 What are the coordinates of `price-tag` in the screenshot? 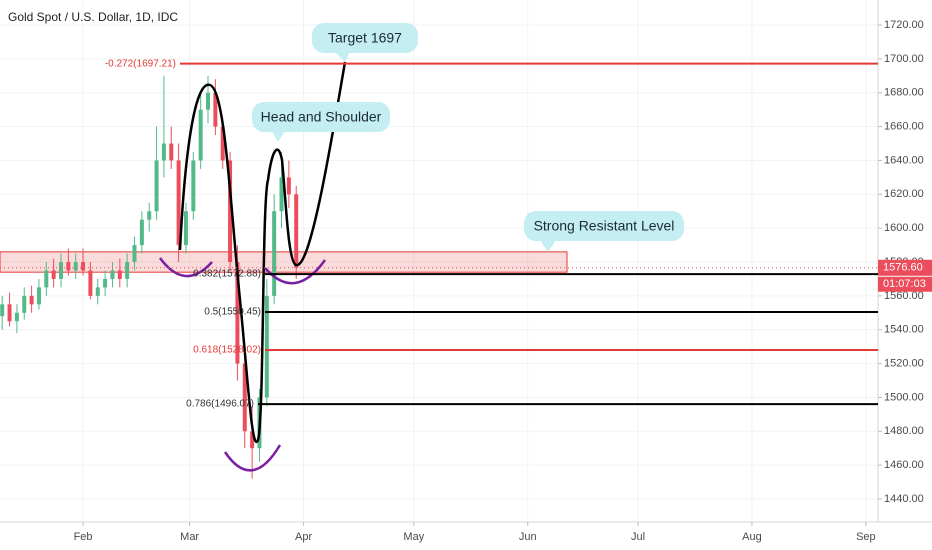 It's located at (905, 267).